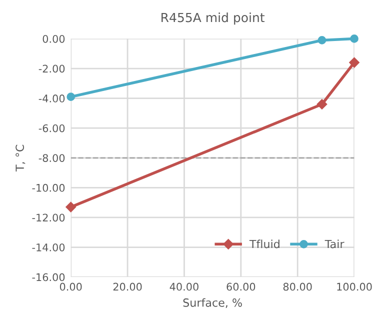  Describe the element at coordinates (48, 247) in the screenshot. I see `y-tick-label: -14.00` at that location.